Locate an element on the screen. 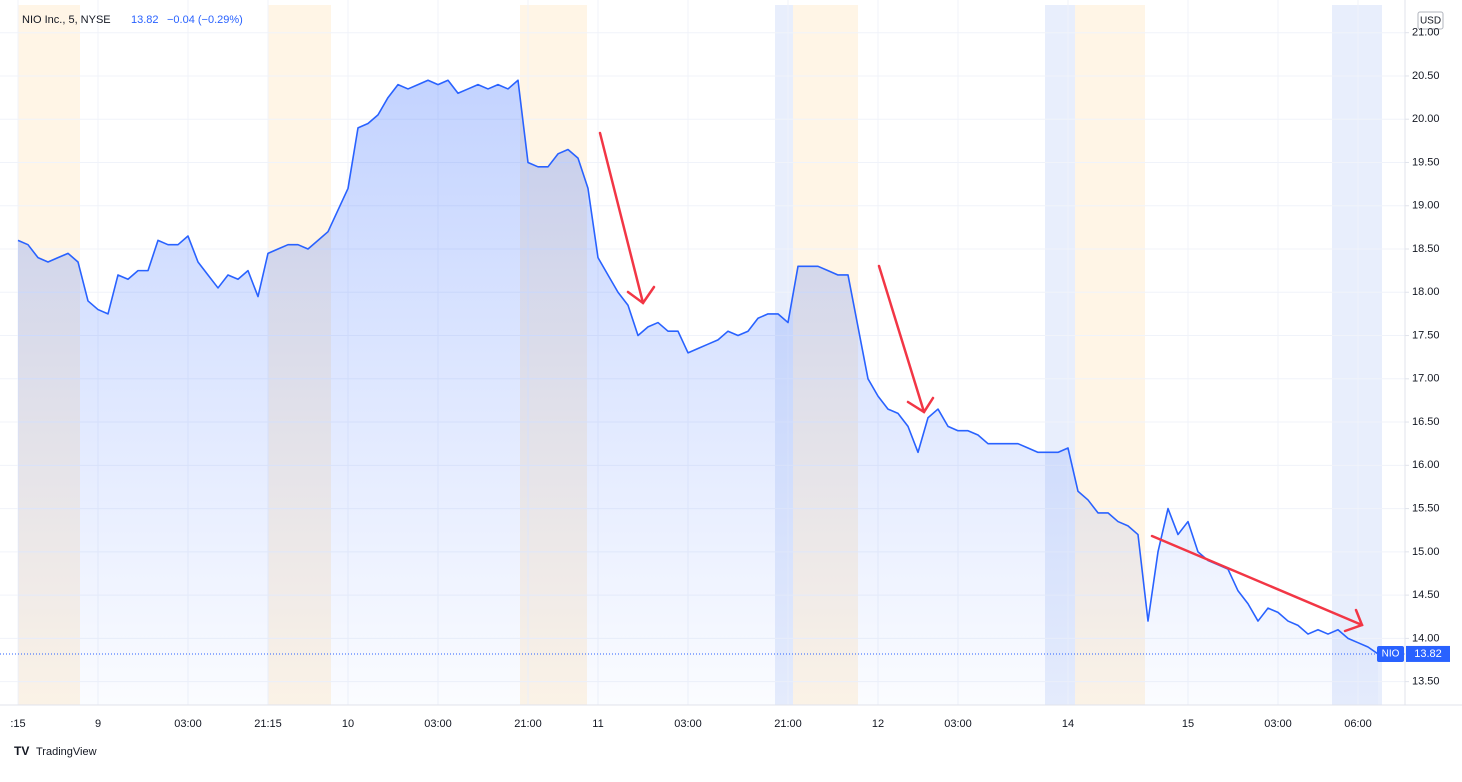  x-tick-label: 15 is located at coordinates (1188, 724).